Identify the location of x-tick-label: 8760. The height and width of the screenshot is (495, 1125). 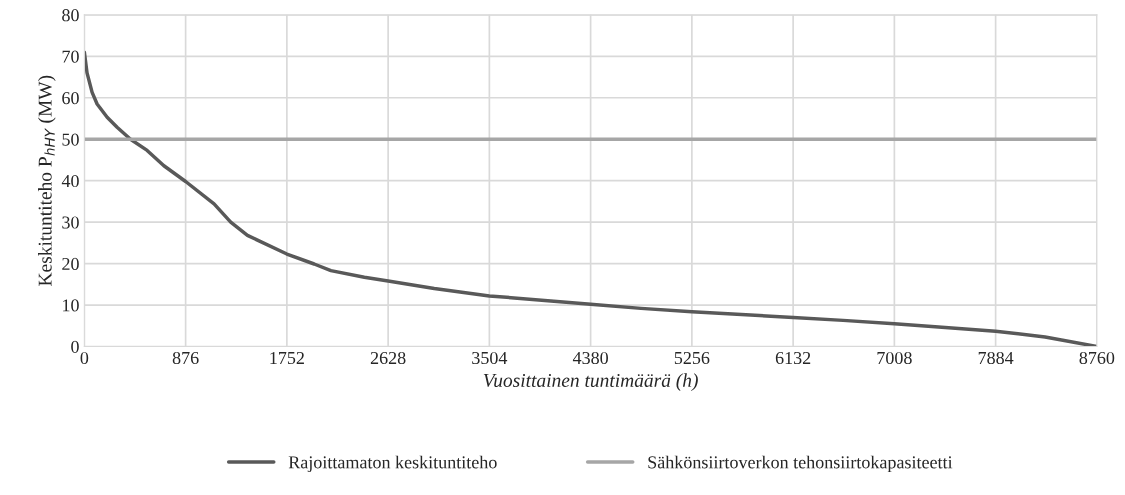
(1097, 358).